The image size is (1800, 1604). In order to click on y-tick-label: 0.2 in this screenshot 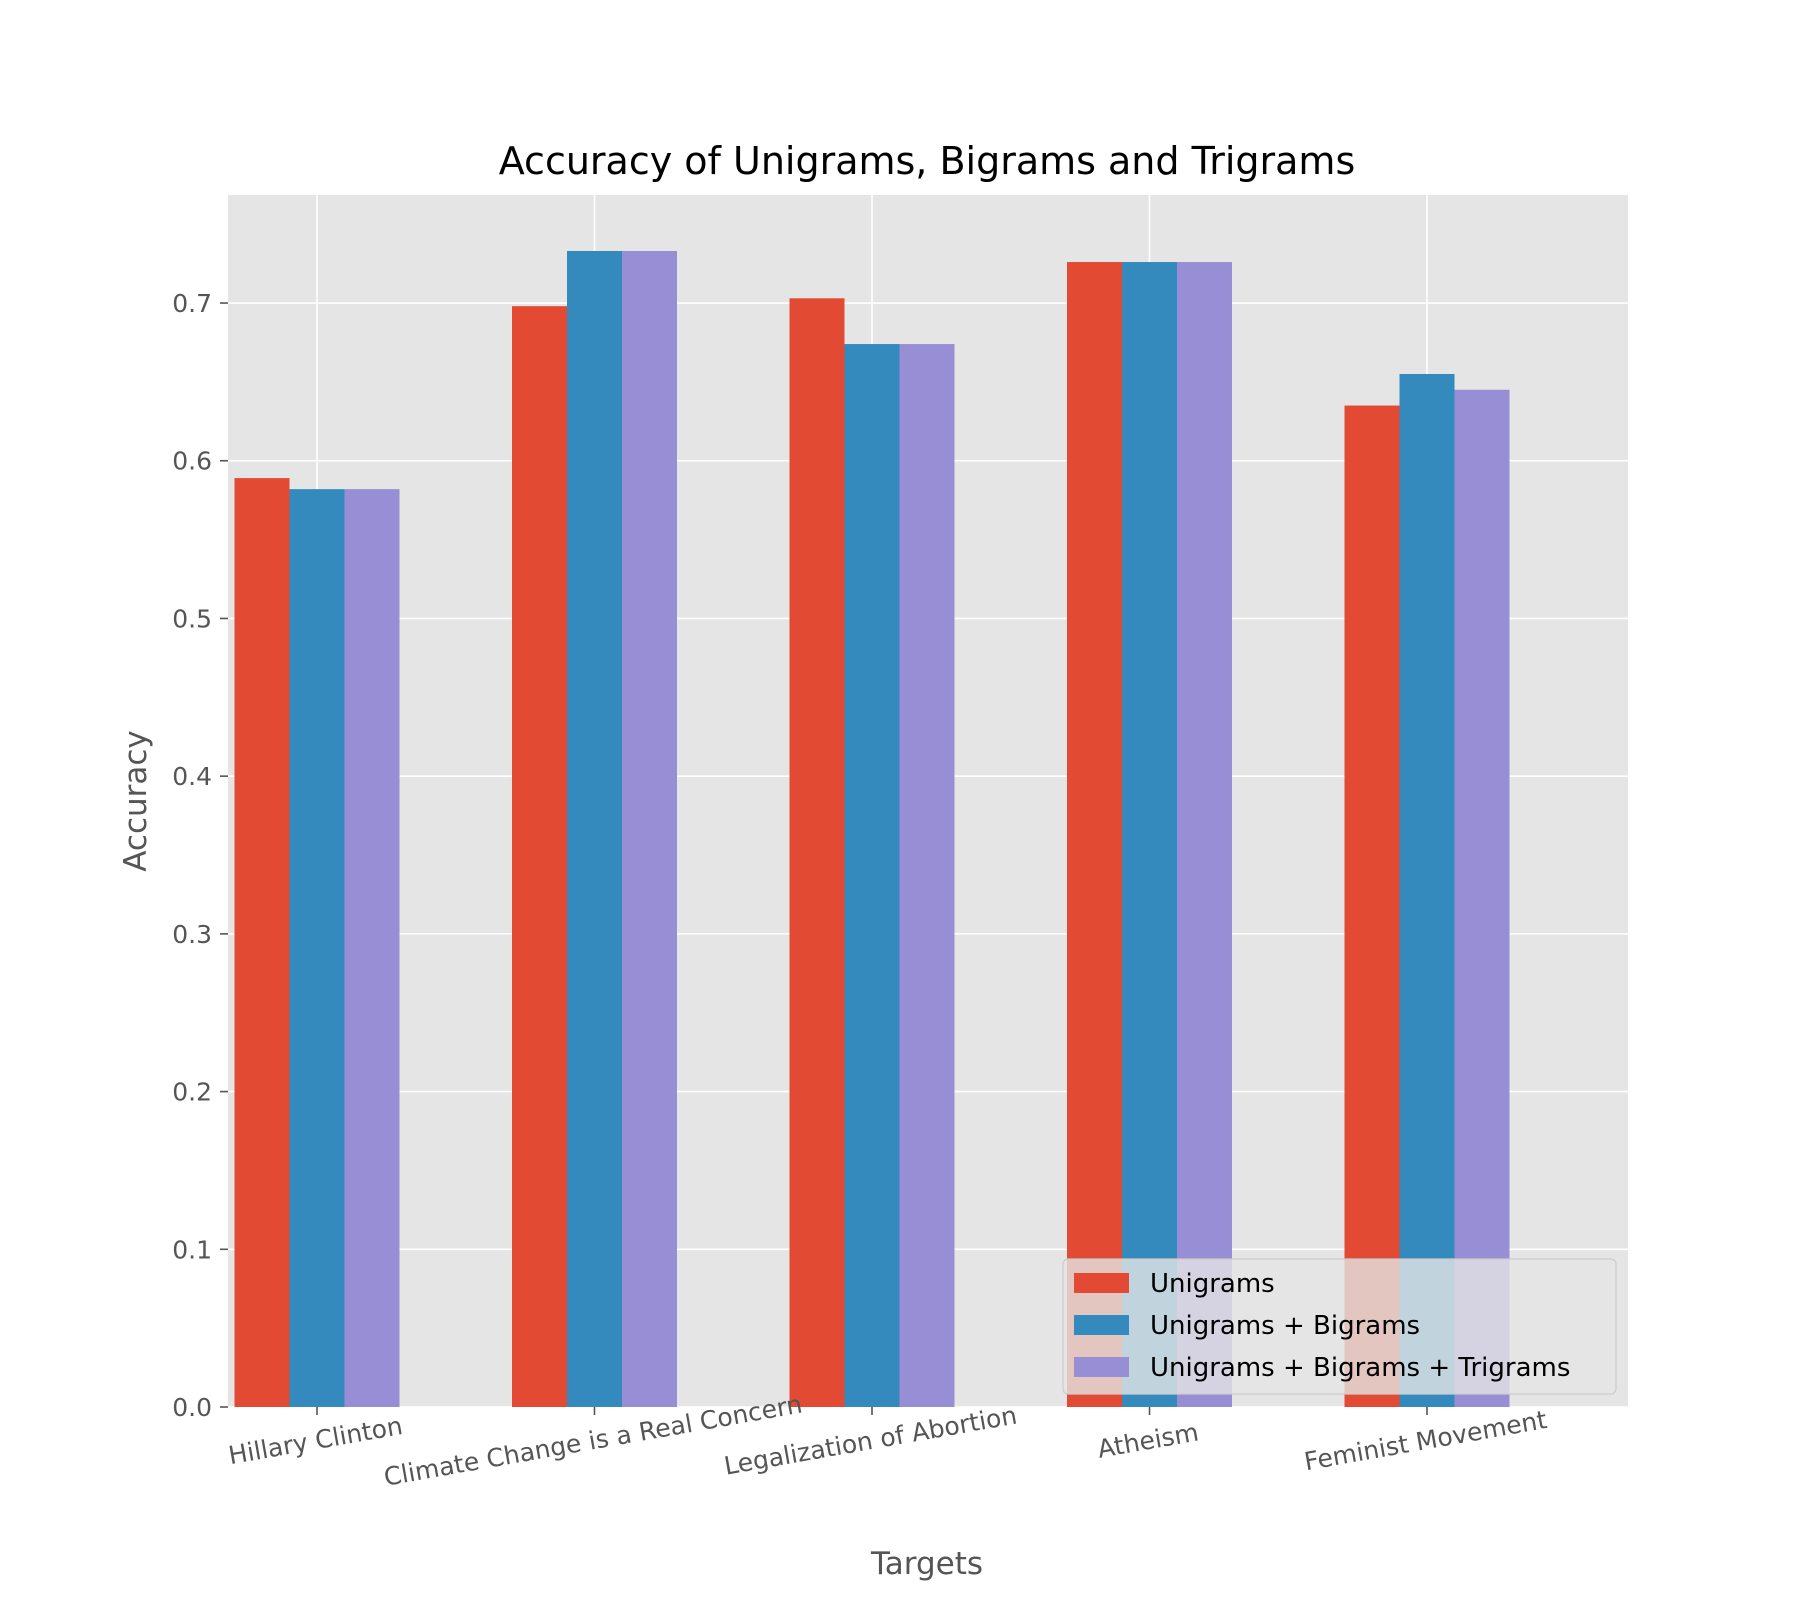, I will do `click(192, 1092)`.